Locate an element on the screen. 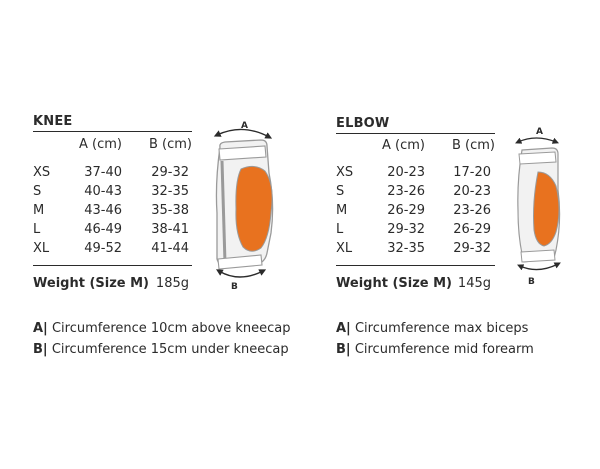  knee-size: XL is located at coordinates (41, 248).